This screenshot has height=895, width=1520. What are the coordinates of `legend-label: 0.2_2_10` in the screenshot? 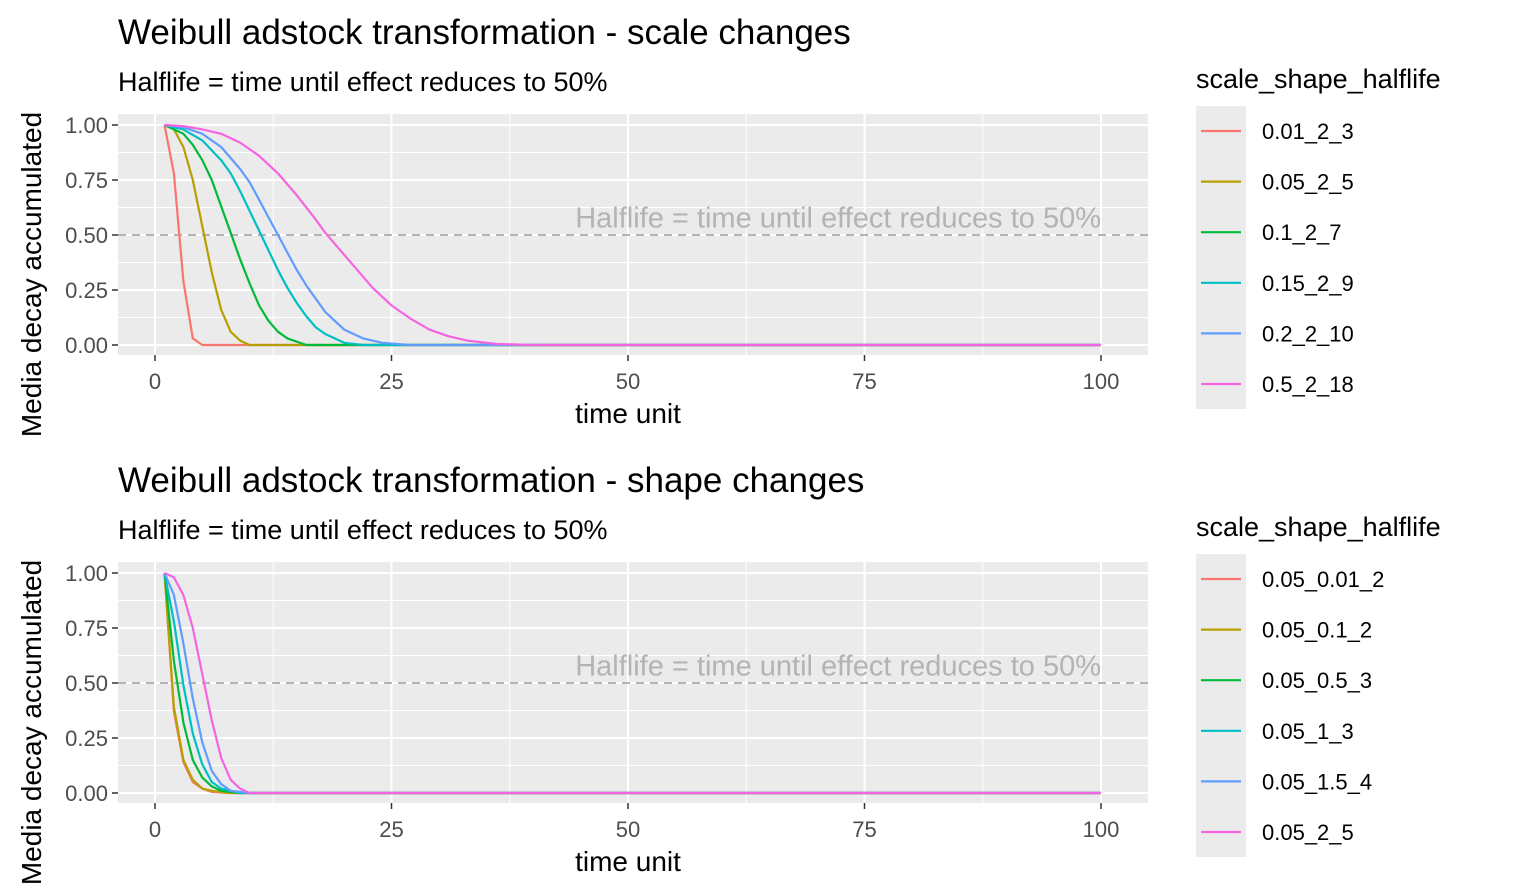 It's located at (1308, 333).